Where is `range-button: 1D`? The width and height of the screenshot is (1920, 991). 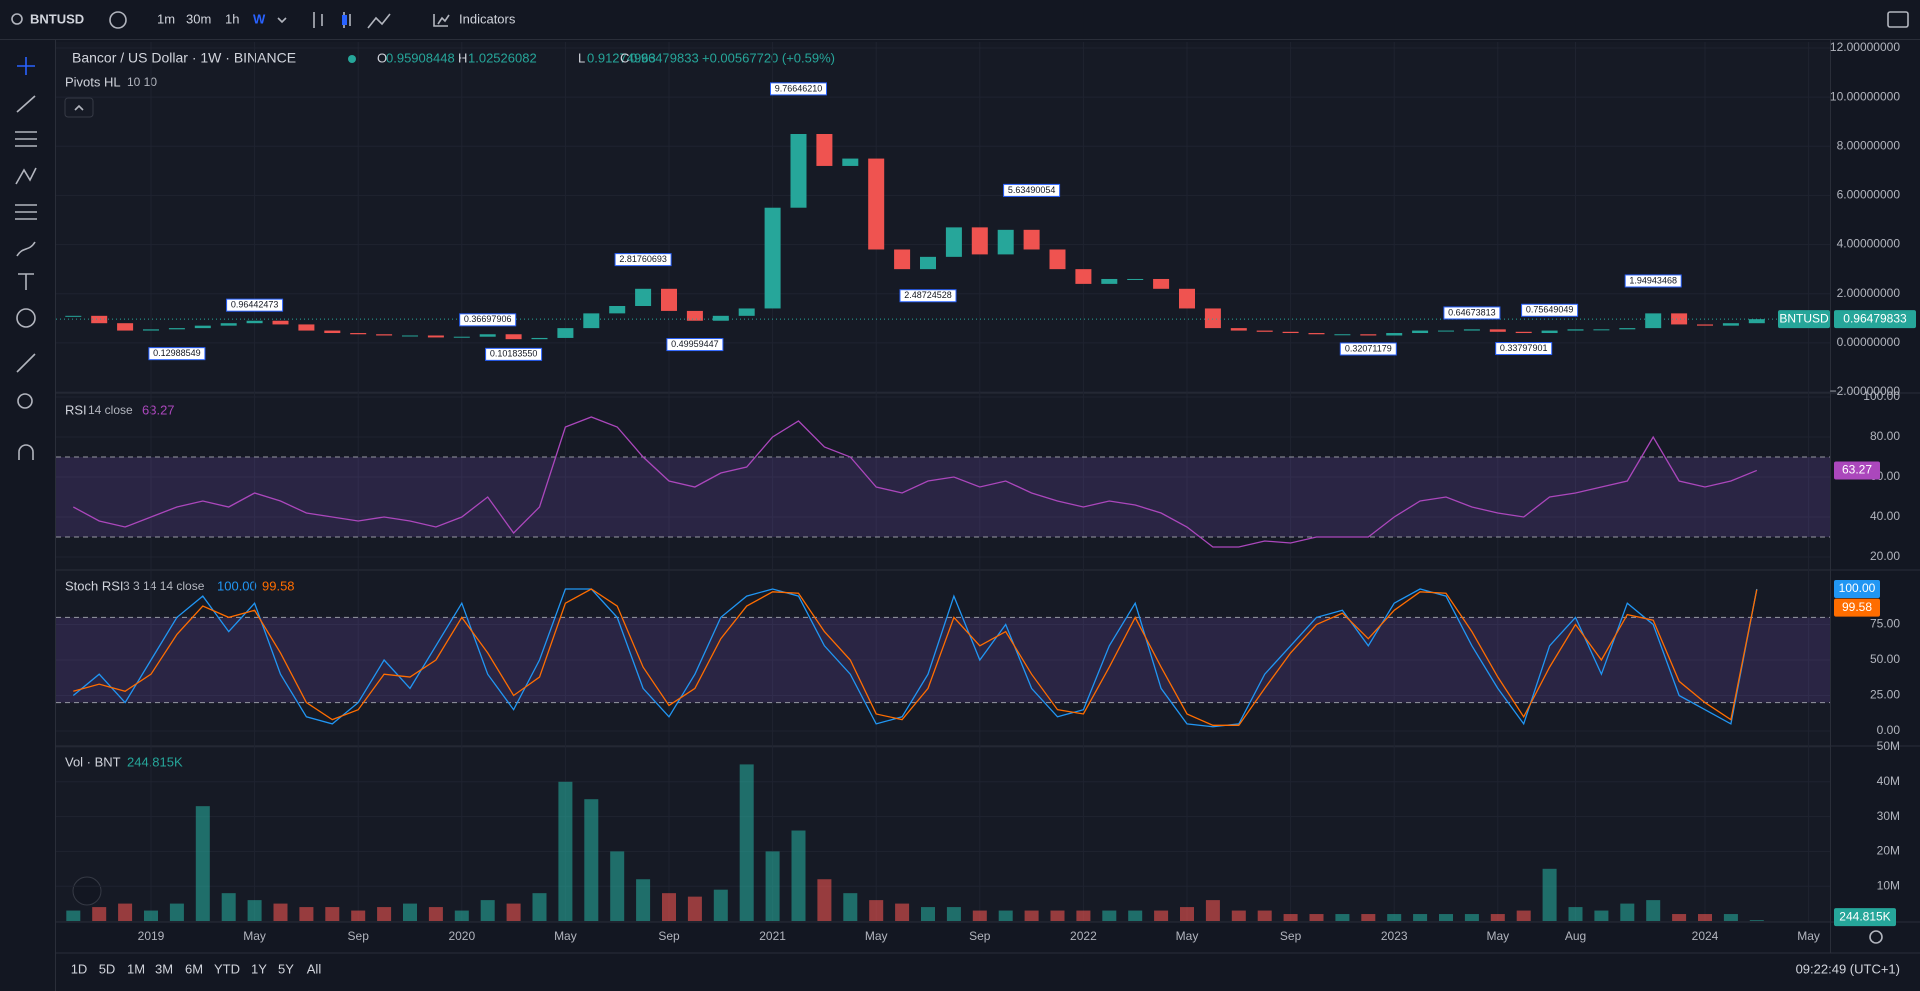 range-button: 1D is located at coordinates (79, 968).